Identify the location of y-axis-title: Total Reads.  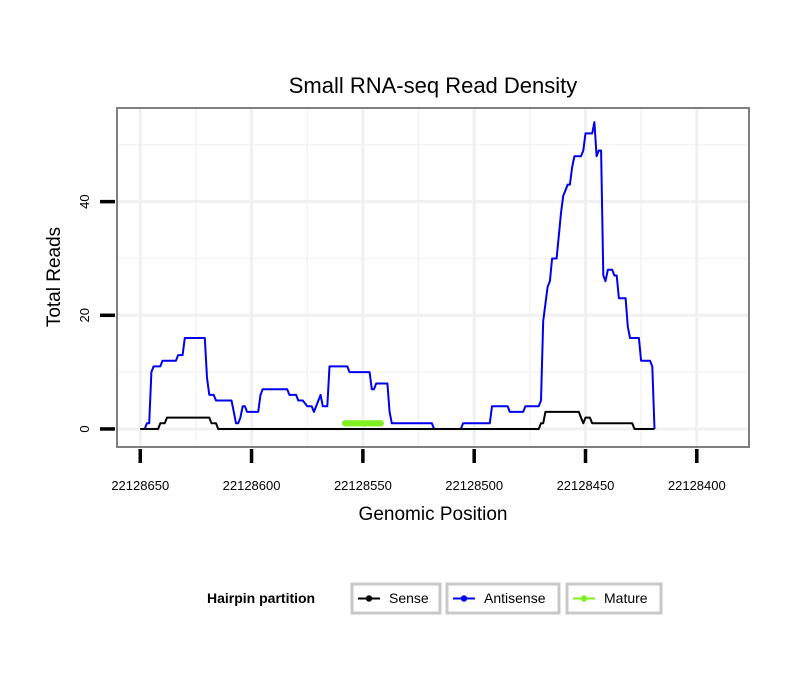
(54, 277).